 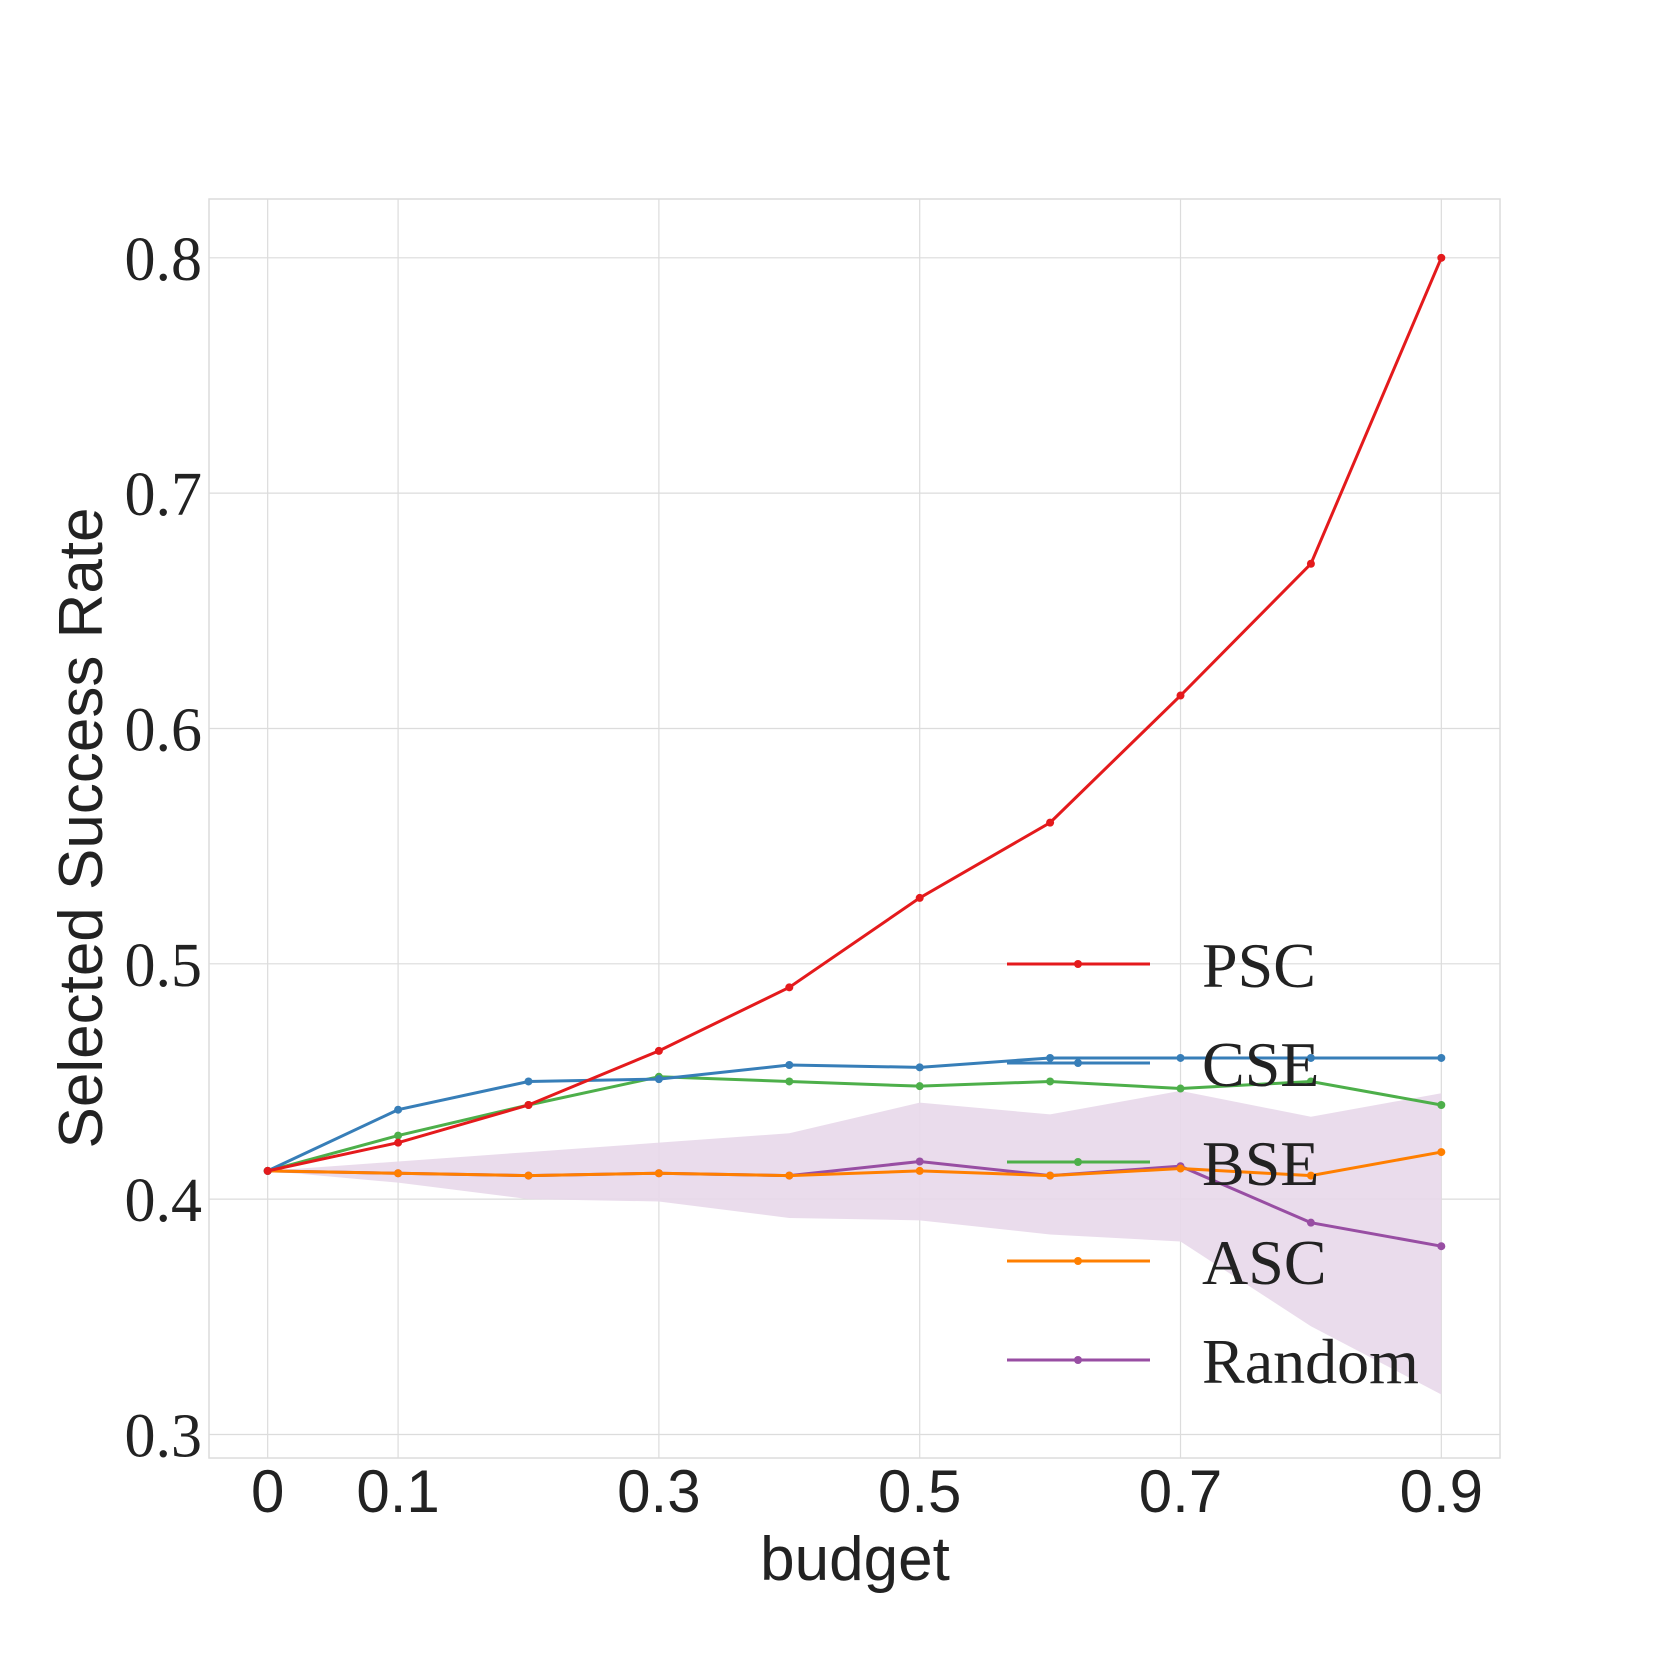 What do you see at coordinates (1260, 1064) in the screenshot?
I see `legend-label: CSE` at bounding box center [1260, 1064].